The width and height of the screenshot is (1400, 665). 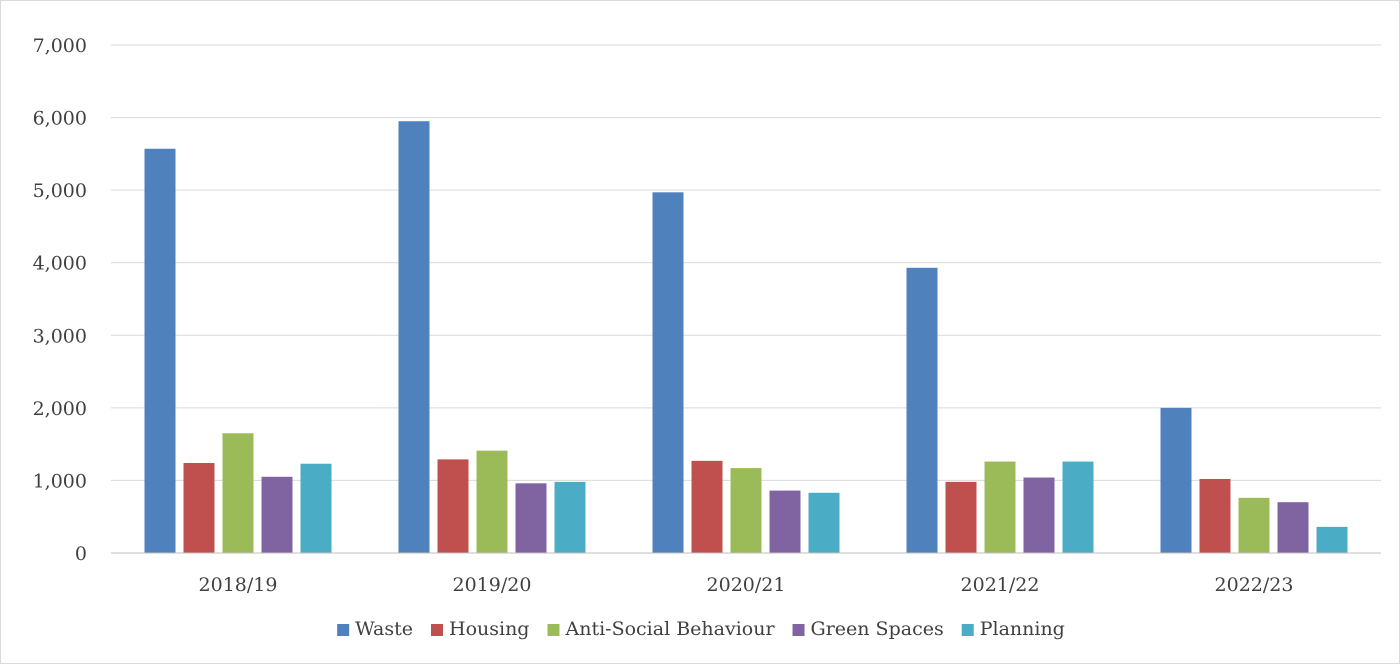 I want to click on y-tick-label: 3,000, so click(x=60, y=336).